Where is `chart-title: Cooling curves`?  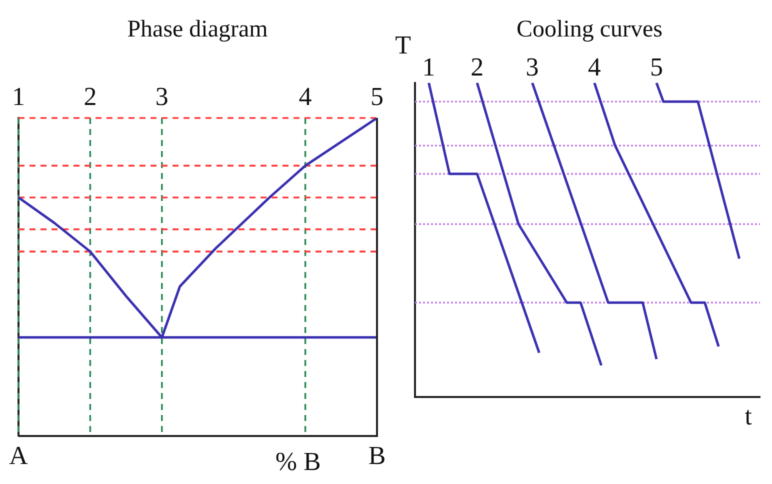
chart-title: Cooling curves is located at coordinates (589, 29).